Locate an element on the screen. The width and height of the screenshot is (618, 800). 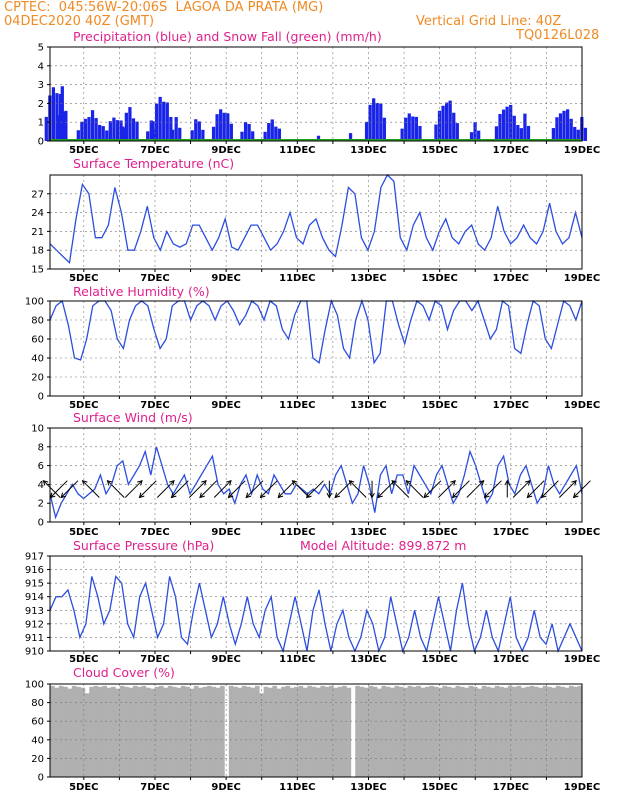
y-tick-label: 60 is located at coordinates (37, 340).